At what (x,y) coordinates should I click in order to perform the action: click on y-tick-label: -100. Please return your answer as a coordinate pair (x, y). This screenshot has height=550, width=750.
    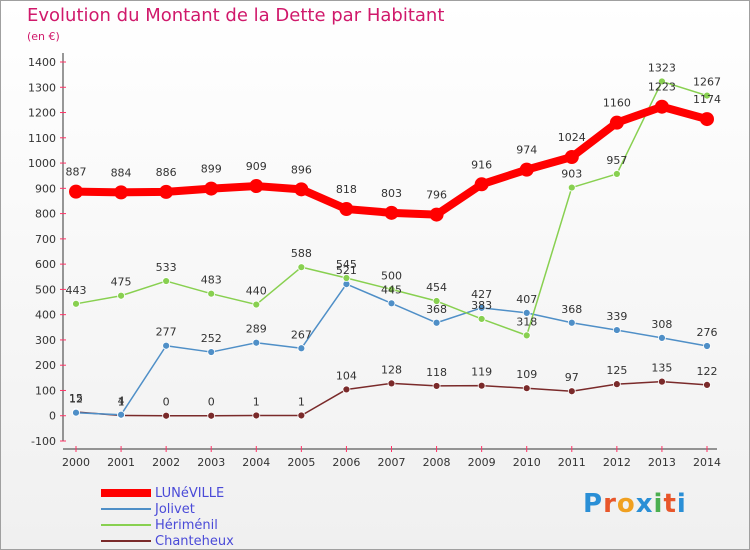
    Looking at the image, I should click on (43, 441).